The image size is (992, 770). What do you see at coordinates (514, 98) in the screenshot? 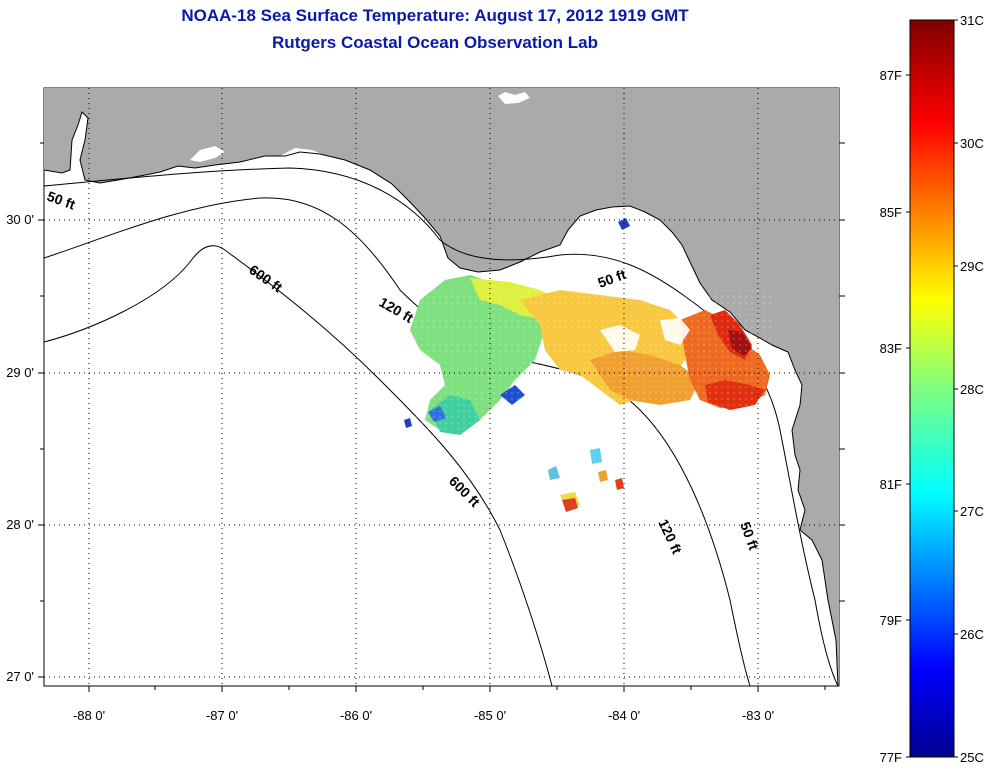
I see `lake` at bounding box center [514, 98].